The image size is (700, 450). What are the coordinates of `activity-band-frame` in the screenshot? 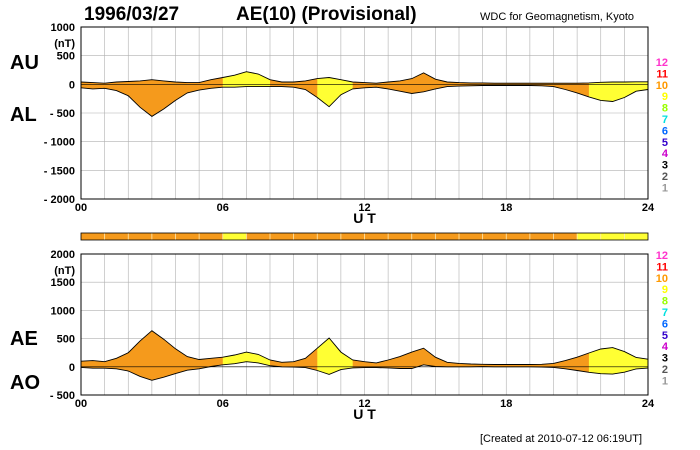 It's located at (364, 236).